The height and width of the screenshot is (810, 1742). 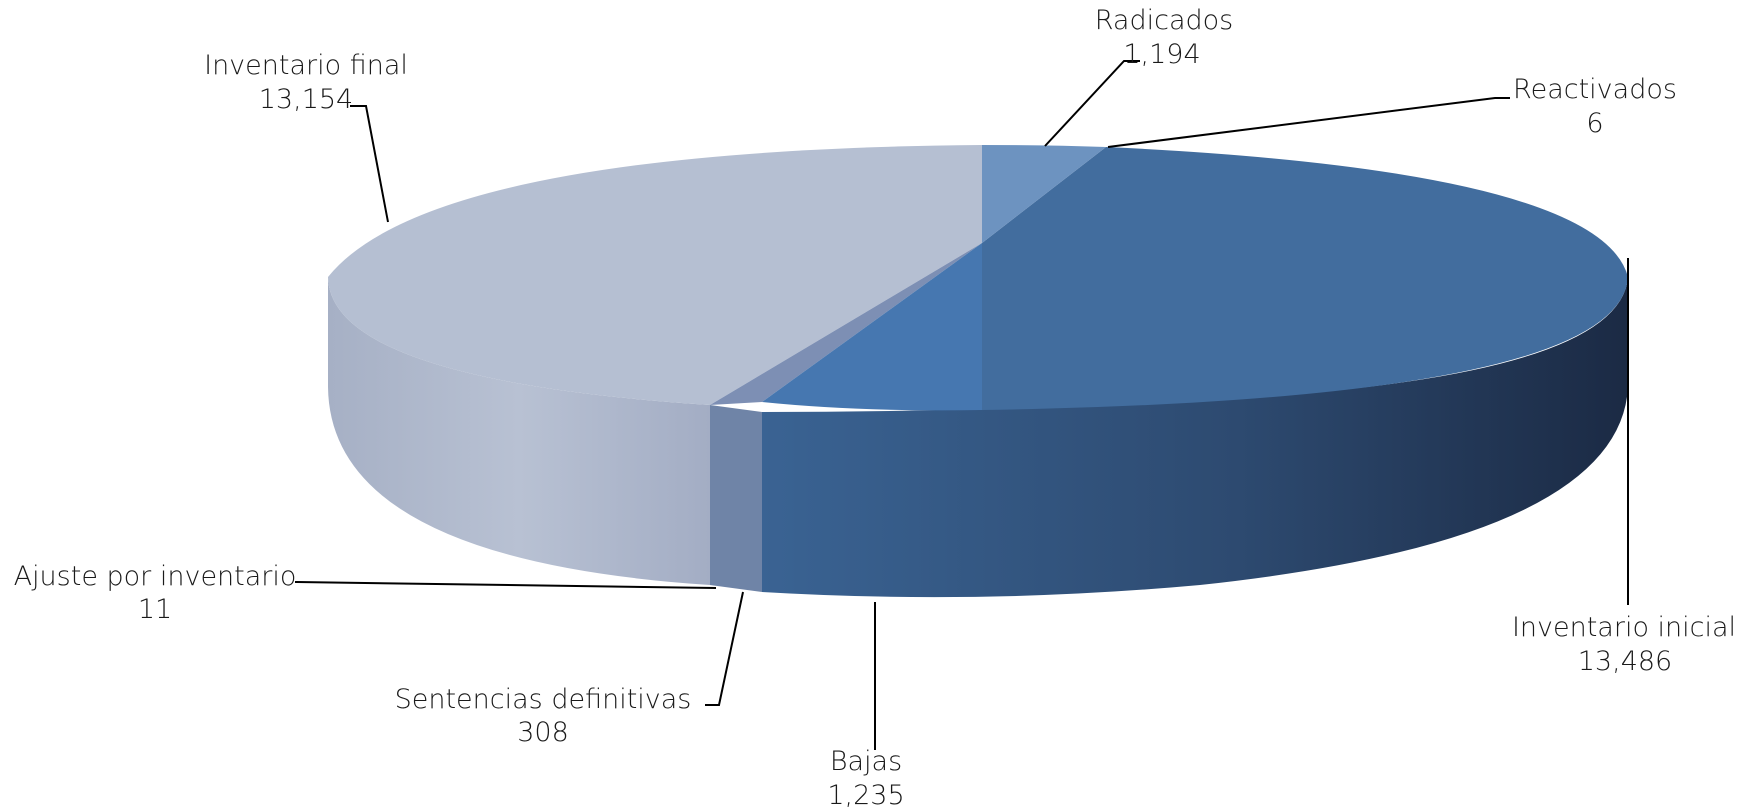 I want to click on side-inventario-final, so click(x=519, y=431).